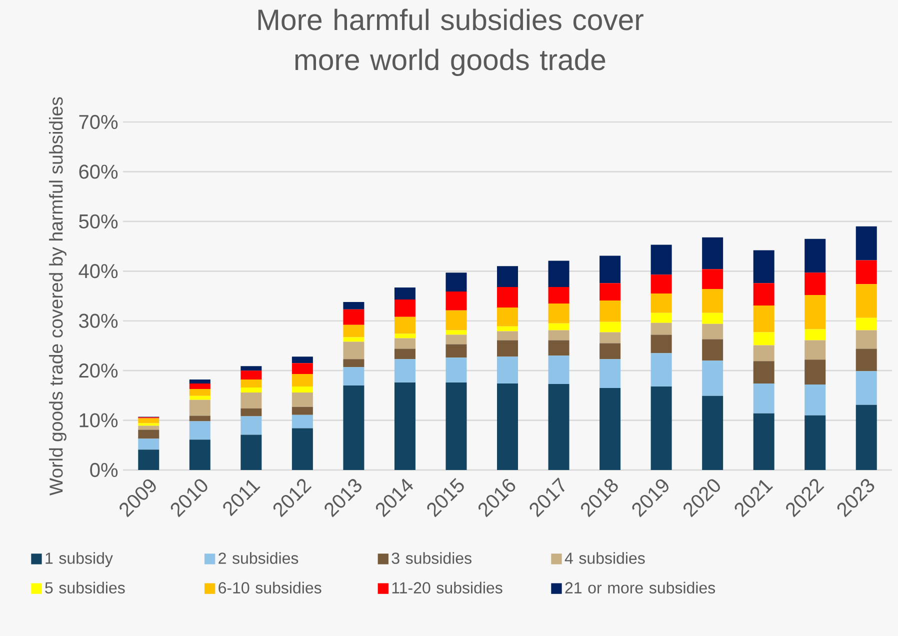 This screenshot has width=898, height=636. I want to click on y-tick-label: 20%, so click(98, 370).